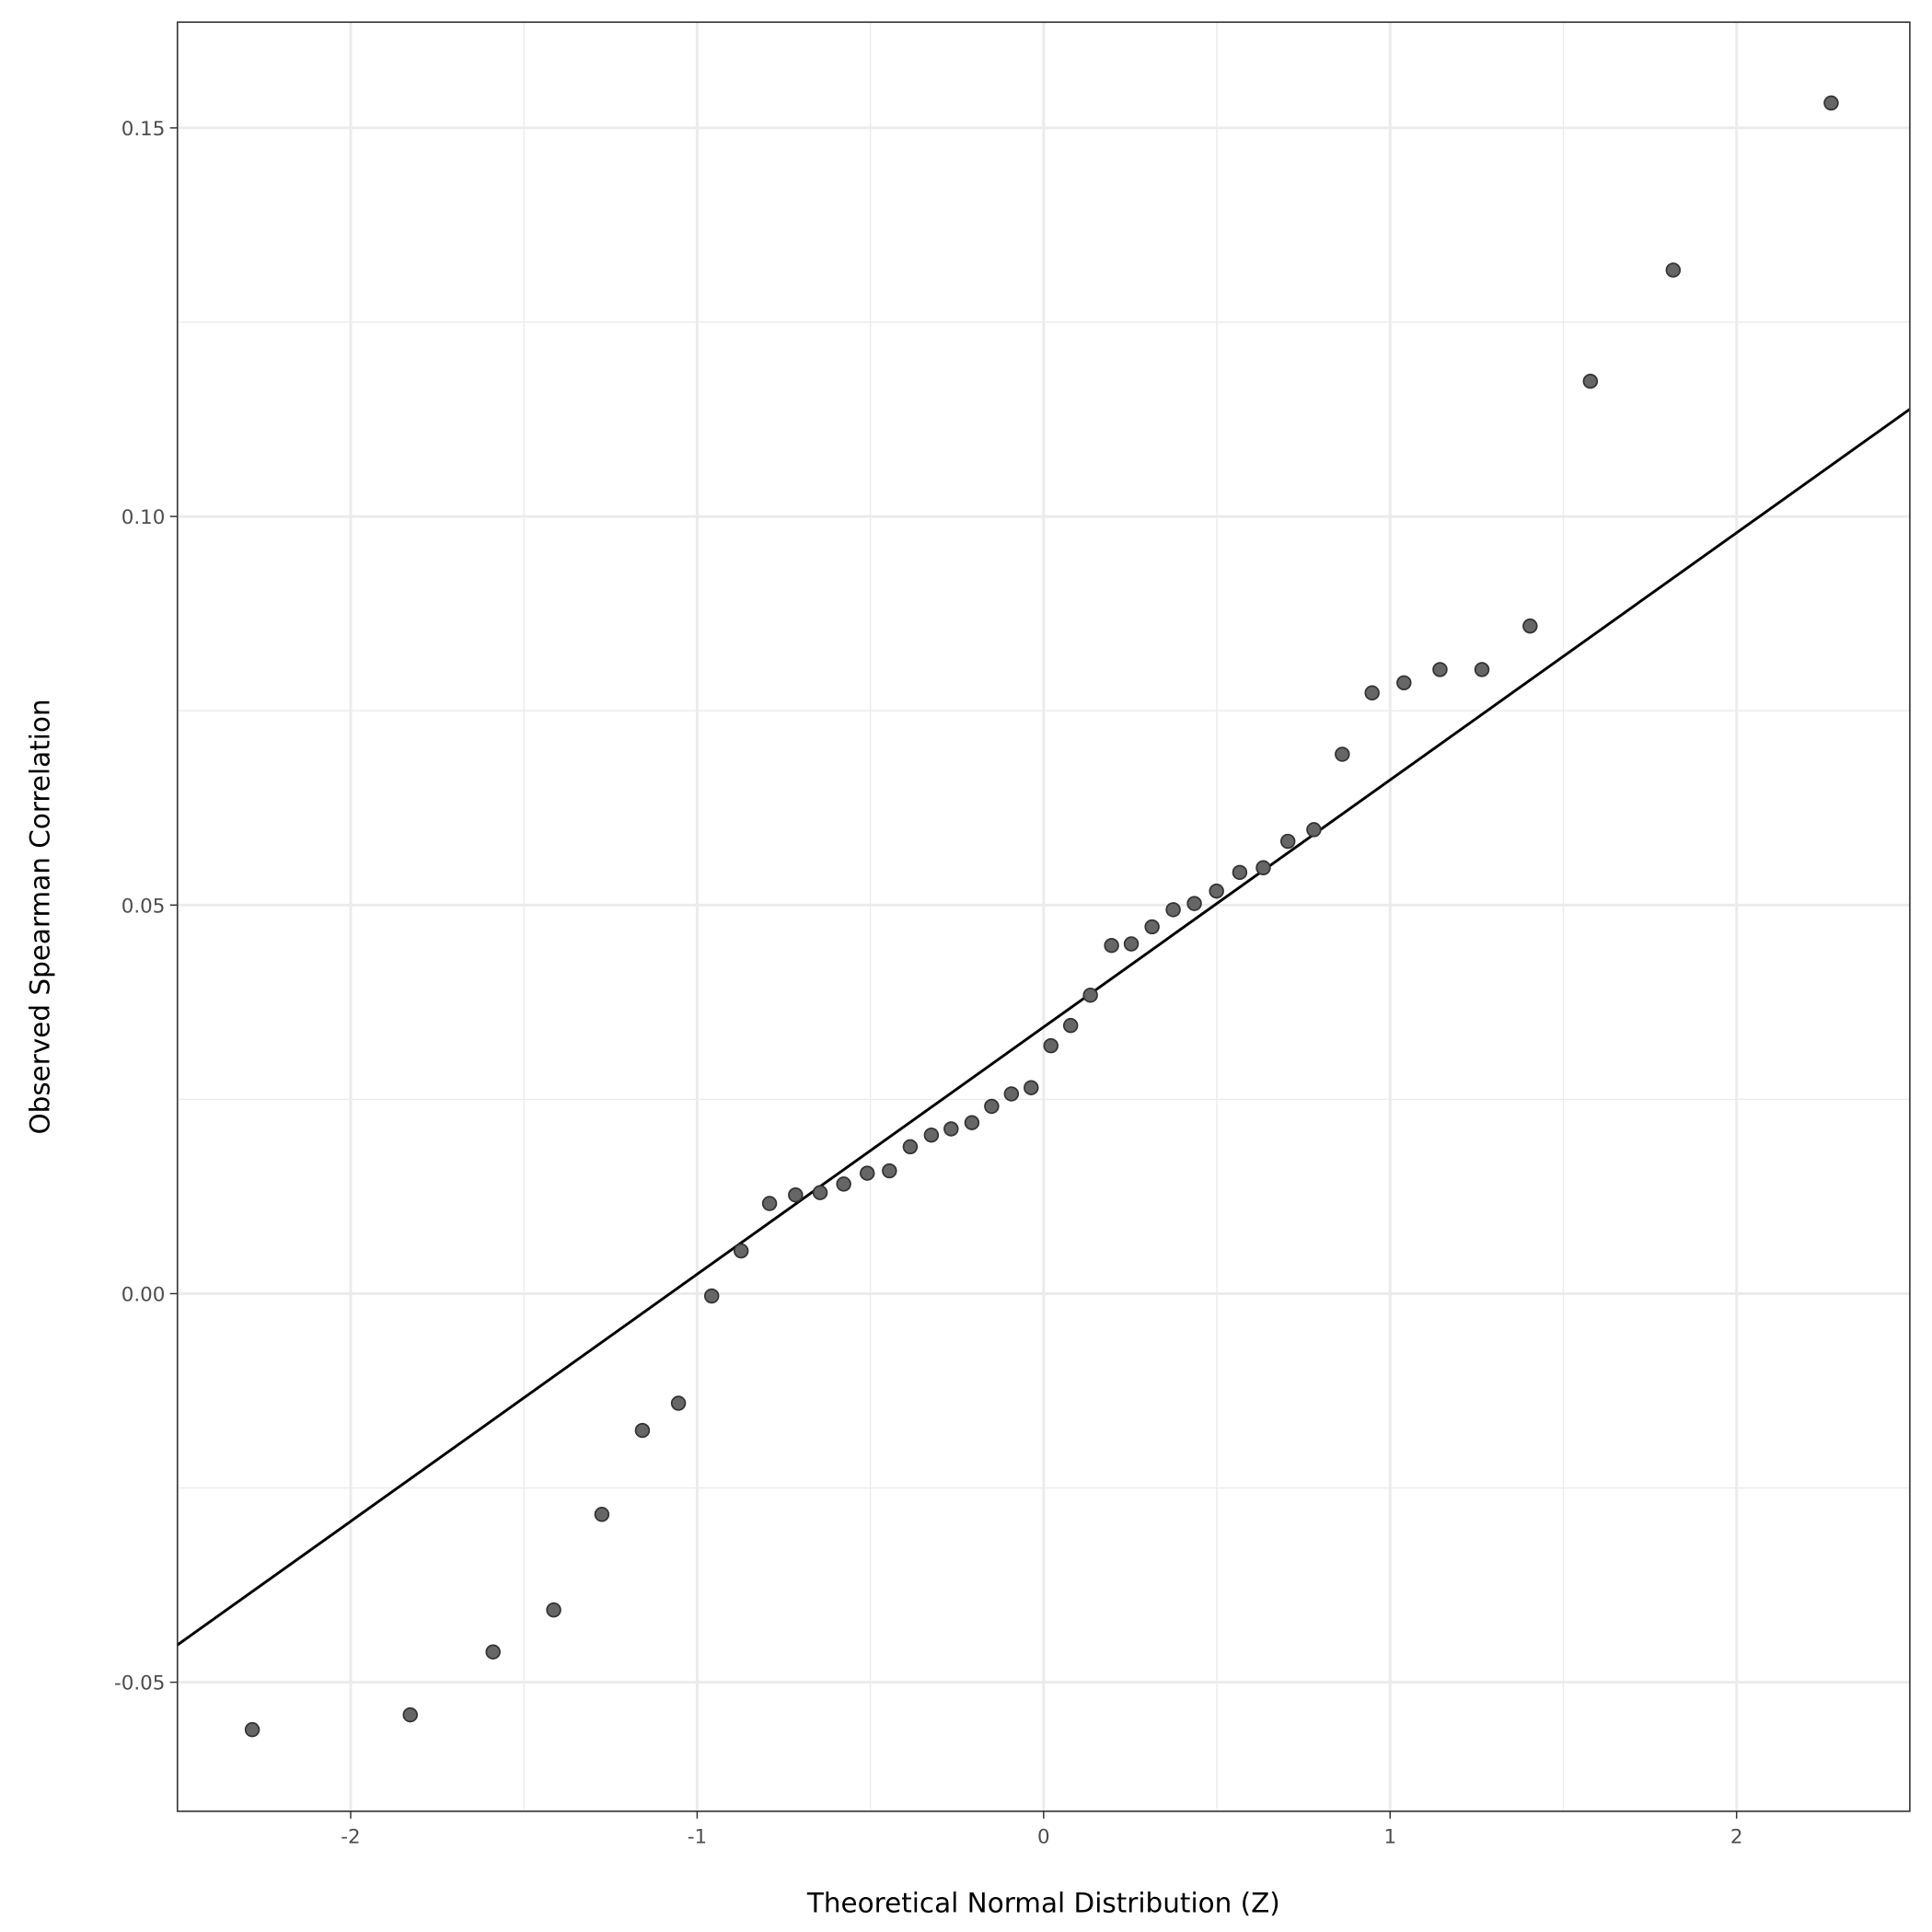 The height and width of the screenshot is (1932, 1932). Describe the element at coordinates (1390, 1838) in the screenshot. I see `x-tick-label: 1` at that location.